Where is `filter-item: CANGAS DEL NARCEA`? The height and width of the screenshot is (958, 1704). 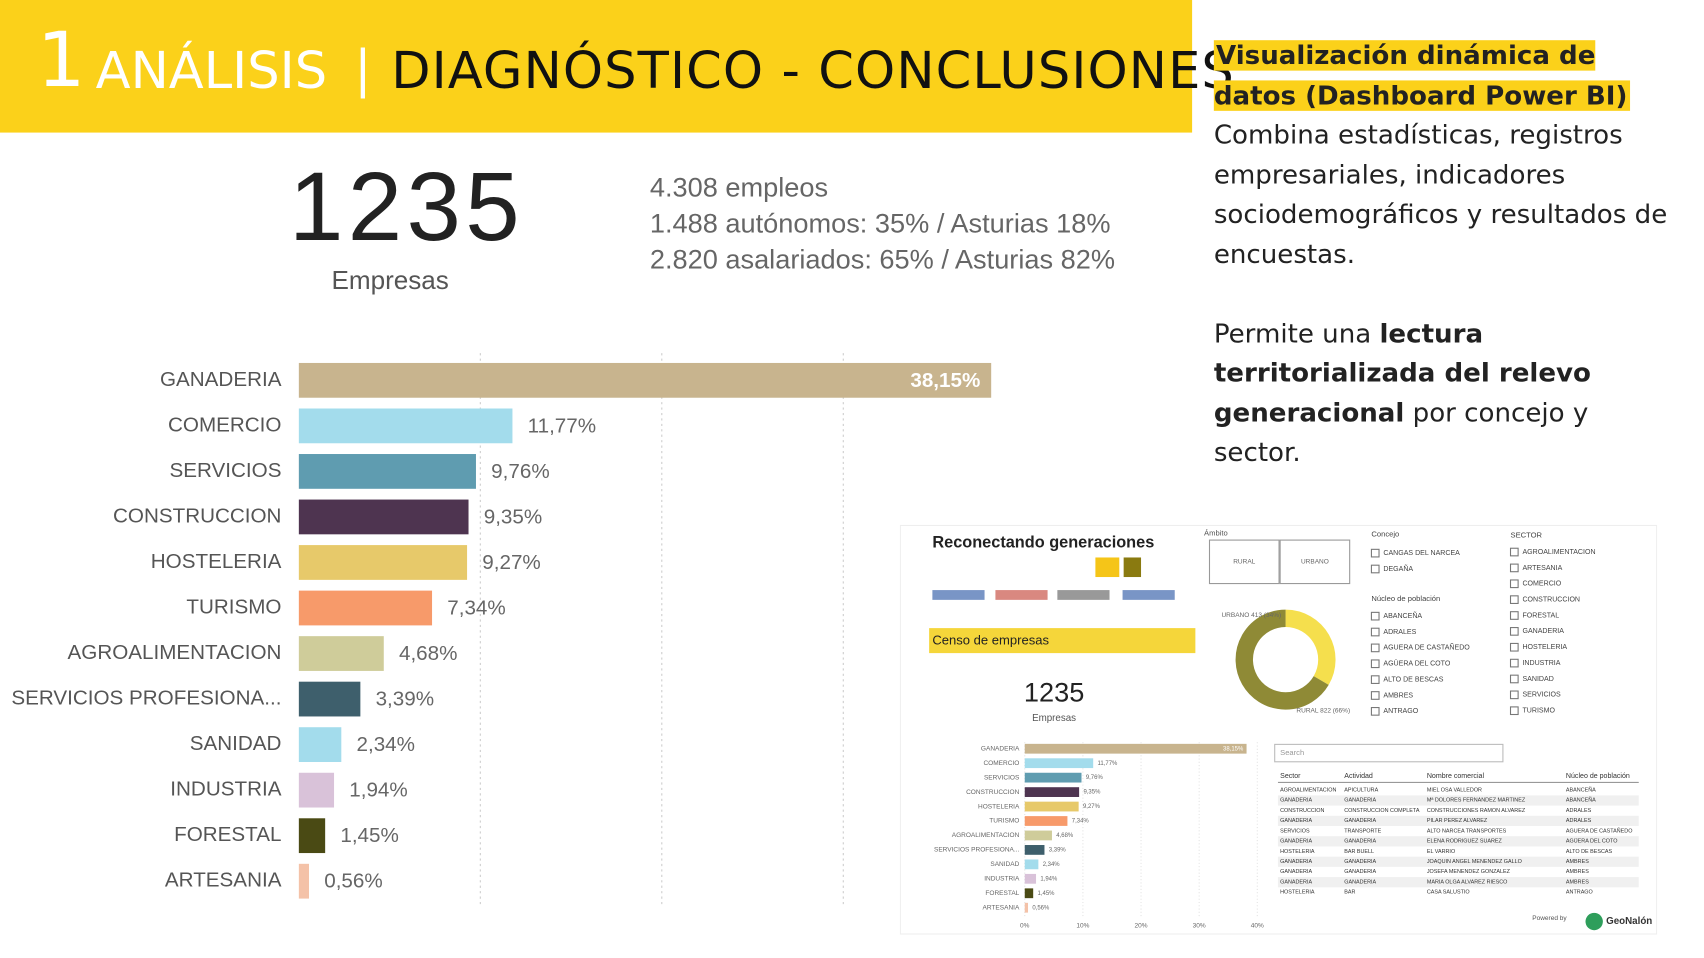
filter-item: CANGAS DEL NARCEA is located at coordinates (1421, 553).